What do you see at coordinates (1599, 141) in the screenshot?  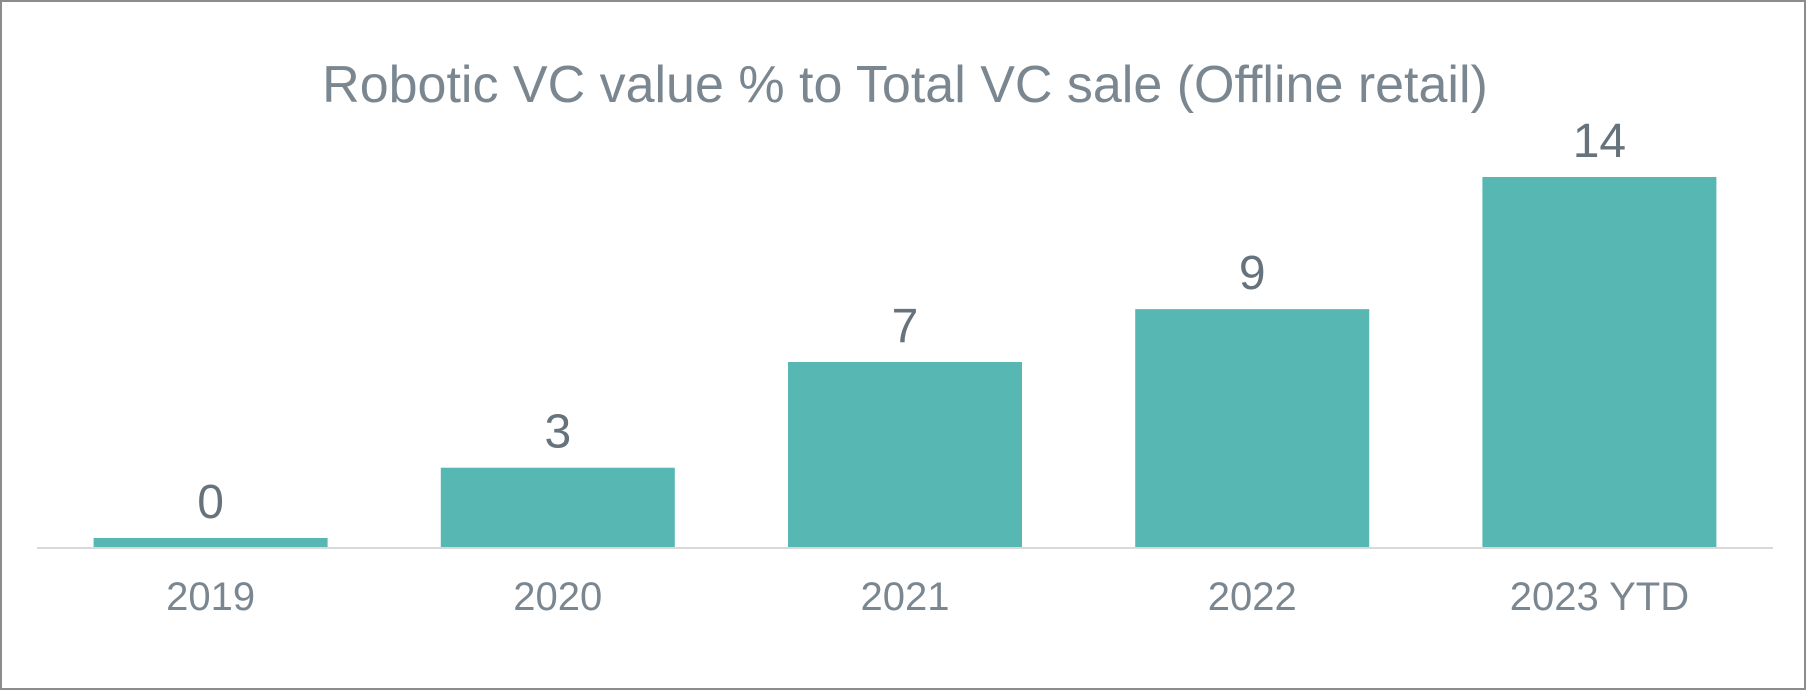 I see `data-label: 14` at bounding box center [1599, 141].